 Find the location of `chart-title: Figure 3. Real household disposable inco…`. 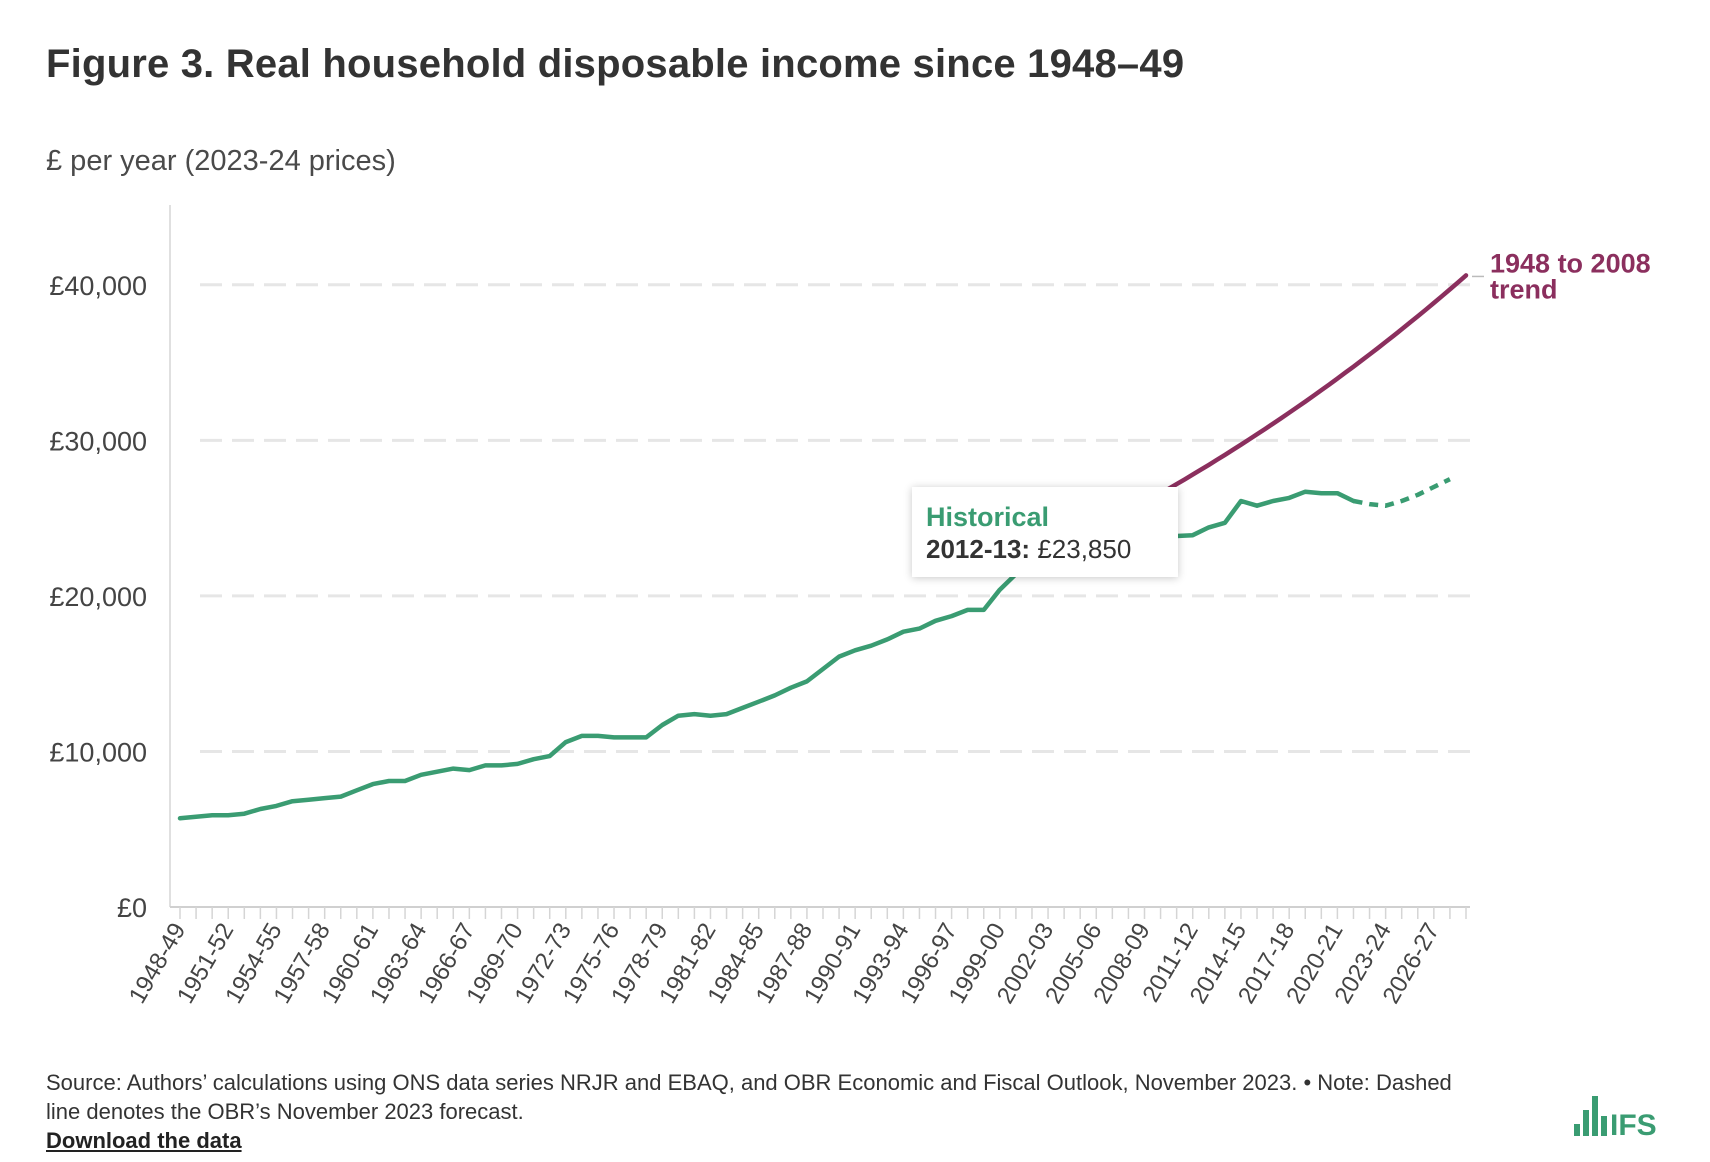

chart-title: Figure 3. Real household disposable inco… is located at coordinates (615, 64).